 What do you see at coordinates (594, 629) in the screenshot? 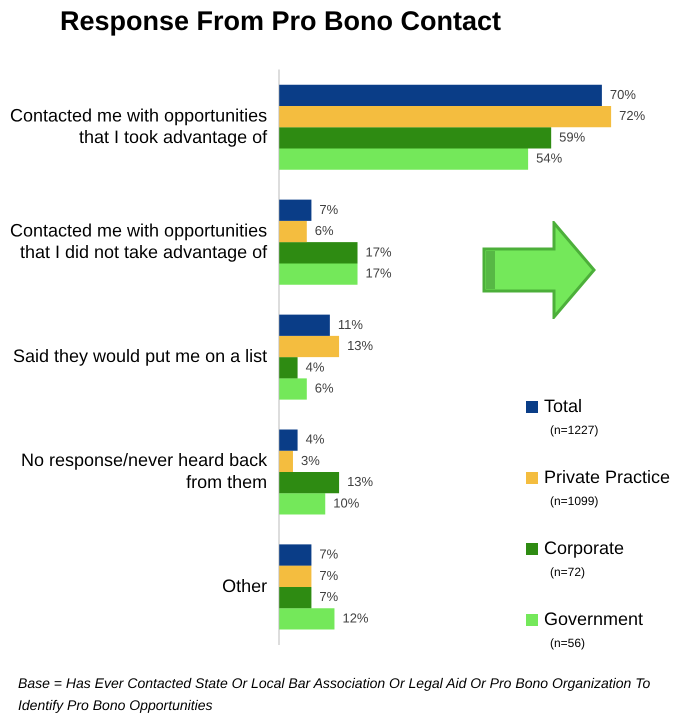
I see `legend-label: Government (n=56)` at bounding box center [594, 629].